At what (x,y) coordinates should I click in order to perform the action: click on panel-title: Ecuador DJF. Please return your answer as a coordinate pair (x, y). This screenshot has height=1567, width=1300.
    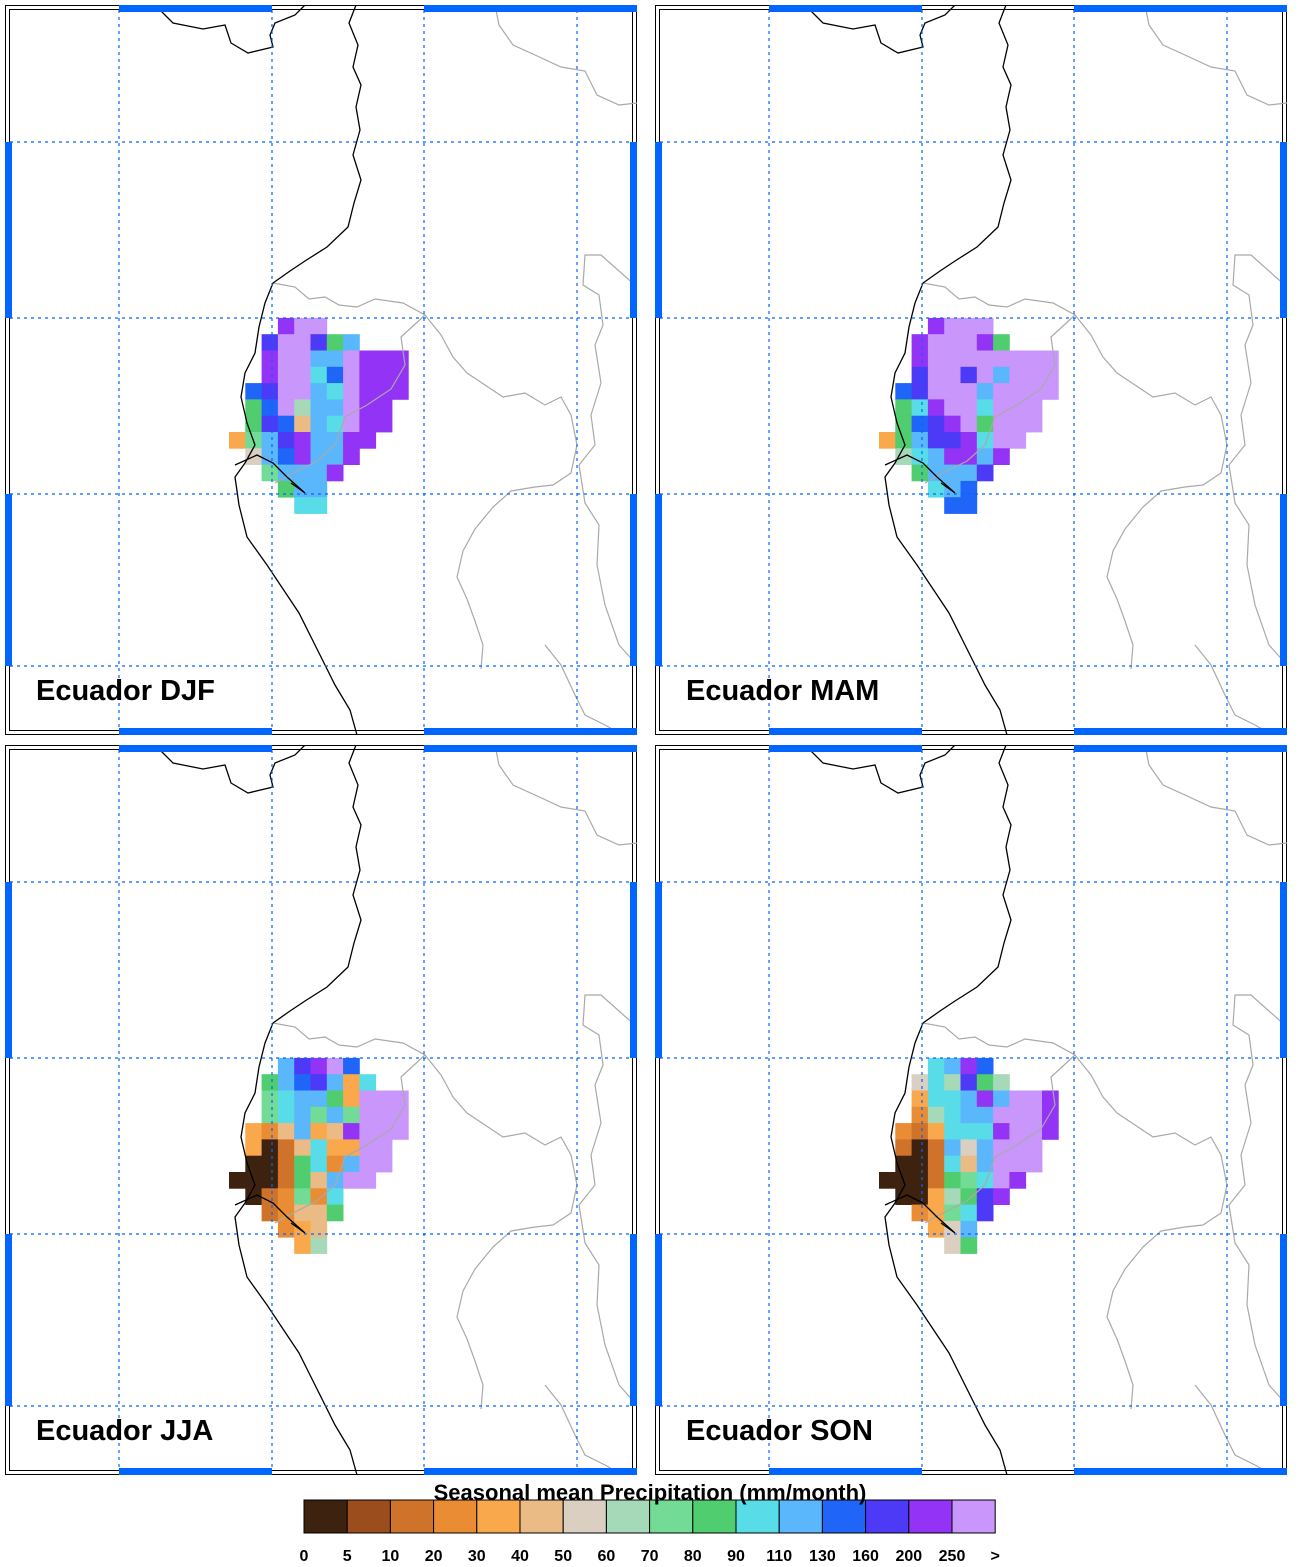
    Looking at the image, I should click on (125, 691).